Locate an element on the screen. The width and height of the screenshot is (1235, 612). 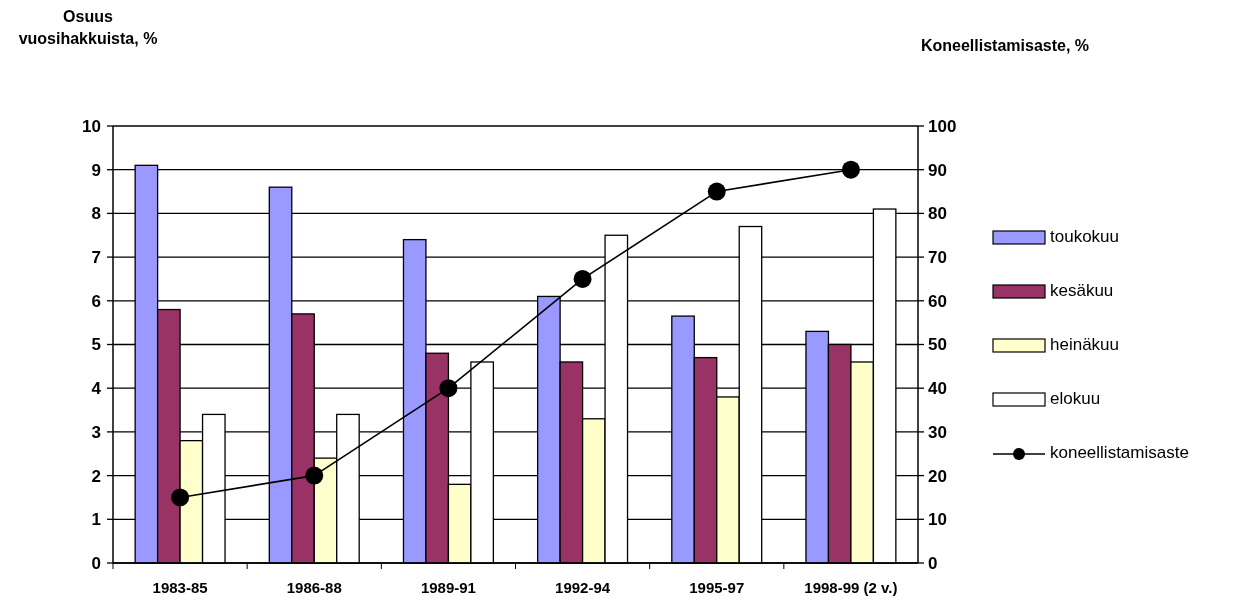
legend-label: heinäkuu is located at coordinates (1085, 344).